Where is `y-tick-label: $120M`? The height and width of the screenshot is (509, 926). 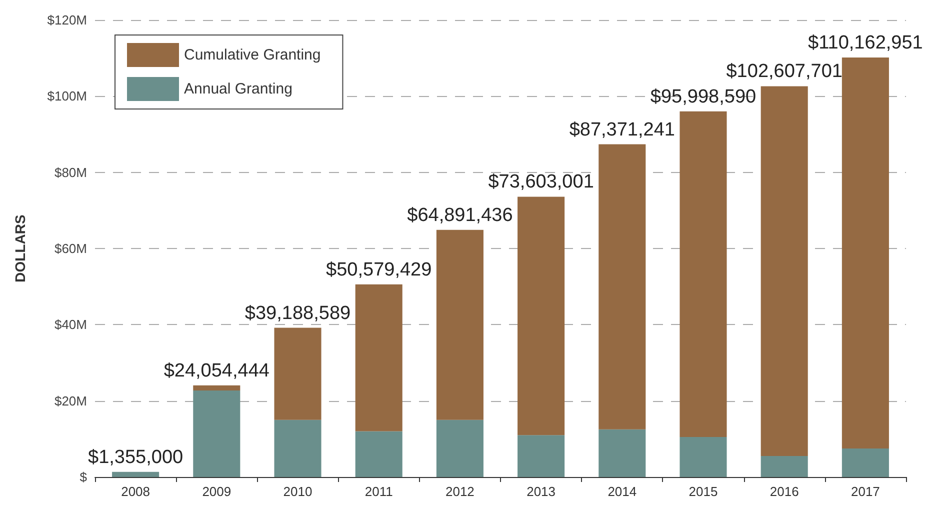 y-tick-label: $120M is located at coordinates (67, 20).